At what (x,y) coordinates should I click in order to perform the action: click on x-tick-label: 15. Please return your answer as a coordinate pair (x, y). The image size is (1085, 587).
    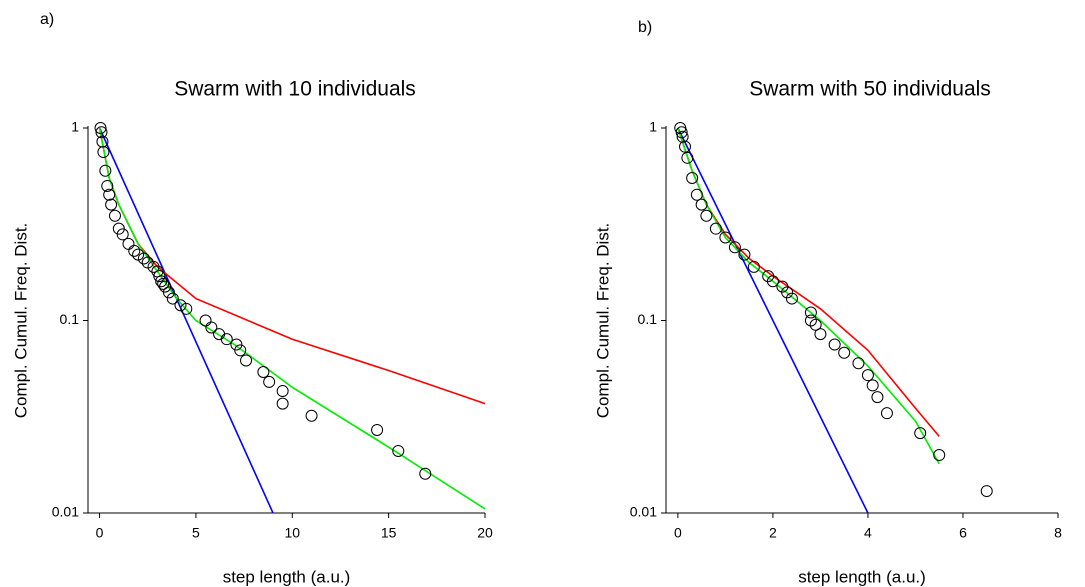
    Looking at the image, I should click on (389, 533).